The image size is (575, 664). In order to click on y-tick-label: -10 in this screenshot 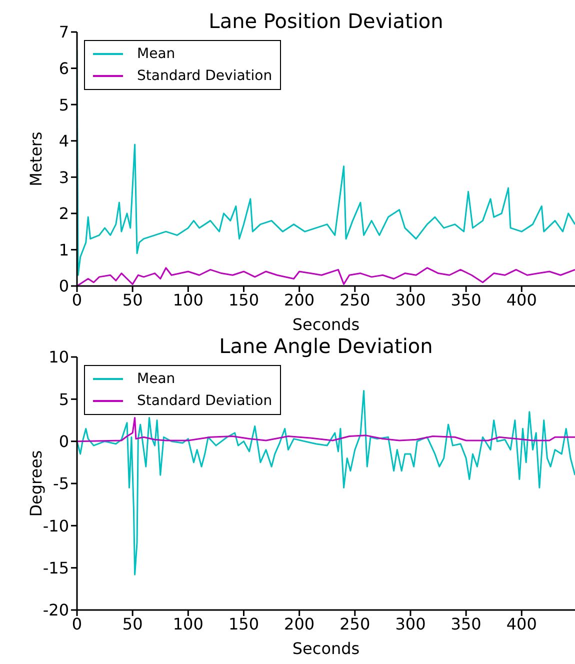, I will do `click(55, 526)`.